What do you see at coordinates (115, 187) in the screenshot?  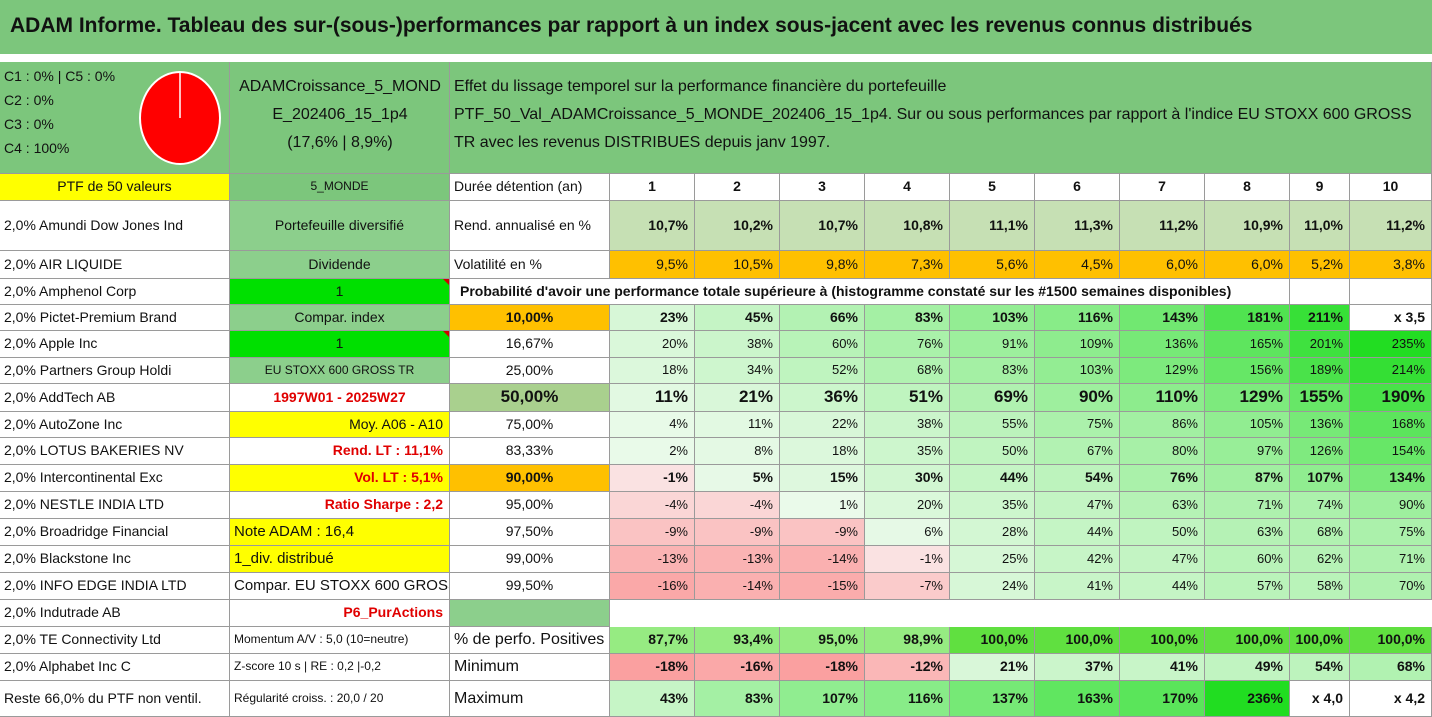 I see `portfolio-size-cell: PTF de 50 valeurs` at bounding box center [115, 187].